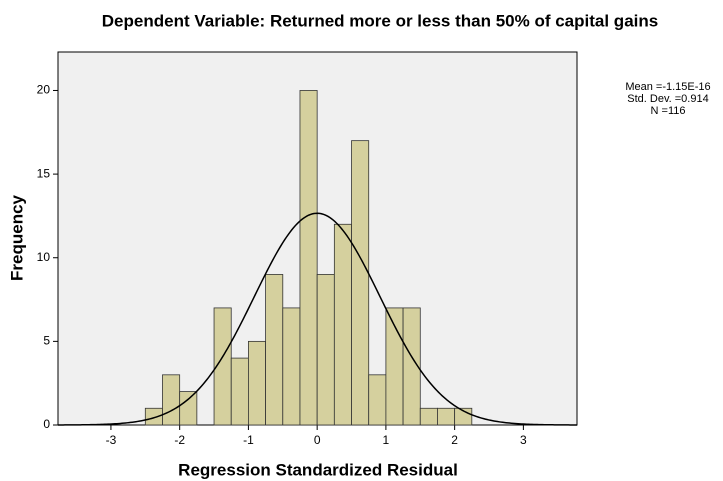 This screenshot has height=481, width=723. Describe the element at coordinates (179, 440) in the screenshot. I see `x-tick-label: -2` at that location.